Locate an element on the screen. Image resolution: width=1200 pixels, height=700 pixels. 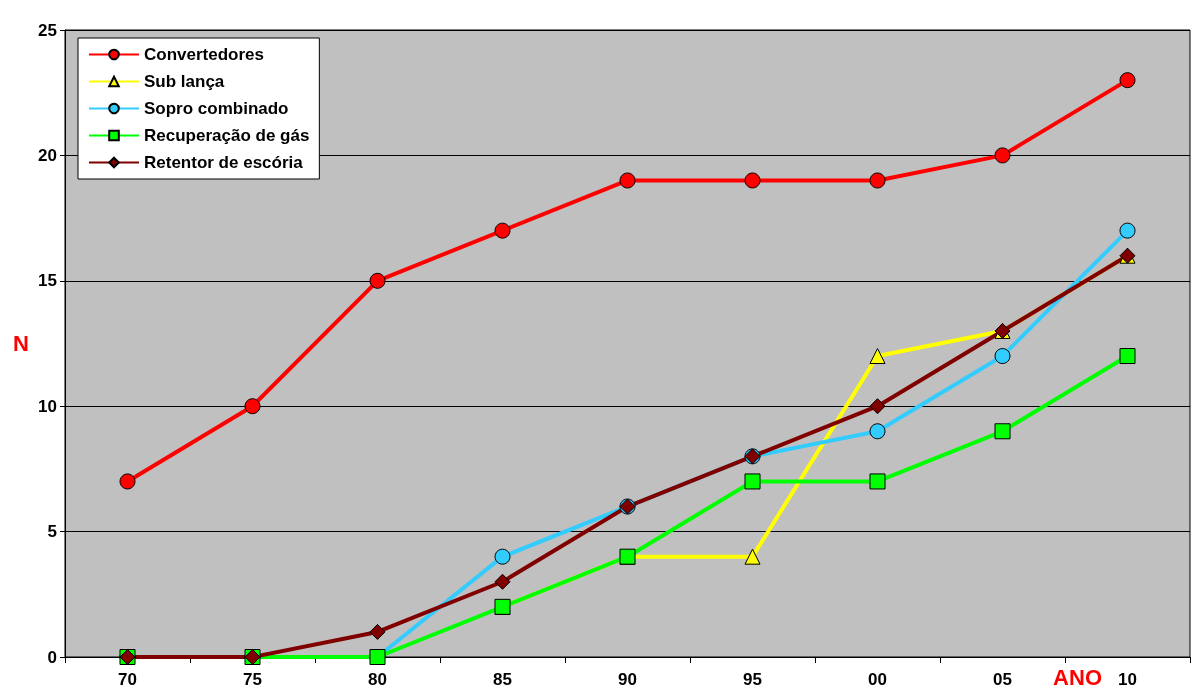
x-tick-label: 00 is located at coordinates (877, 679).